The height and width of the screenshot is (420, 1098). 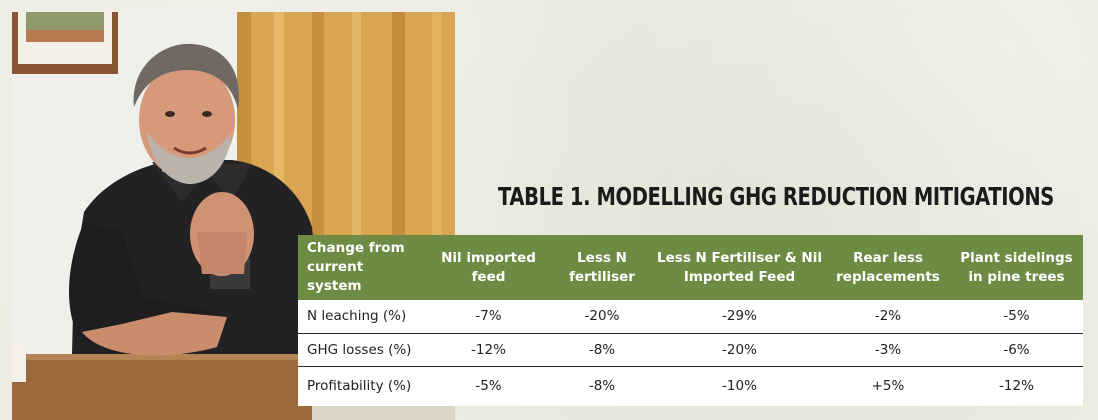 What do you see at coordinates (1016, 349) in the screenshot?
I see `table-cell: -6%` at bounding box center [1016, 349].